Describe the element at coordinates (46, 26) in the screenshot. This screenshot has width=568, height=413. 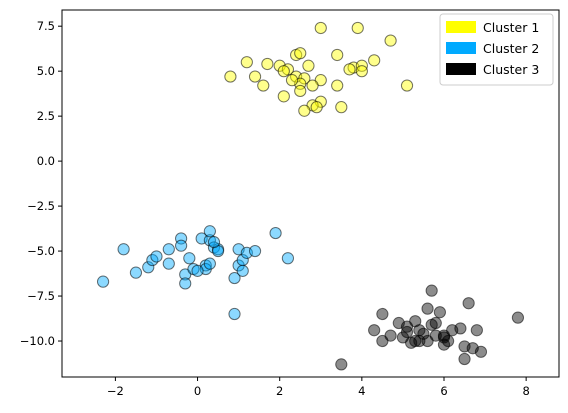
I see `y-tick-label: 7.5` at that location.